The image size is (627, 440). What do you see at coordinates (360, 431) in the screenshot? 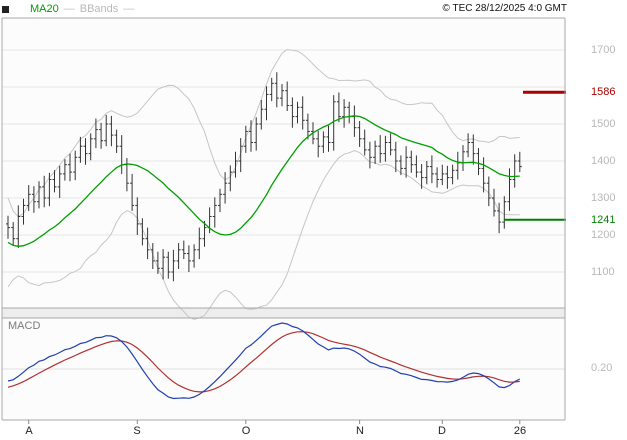
I see `x-axis-label-N: N` at bounding box center [360, 431].